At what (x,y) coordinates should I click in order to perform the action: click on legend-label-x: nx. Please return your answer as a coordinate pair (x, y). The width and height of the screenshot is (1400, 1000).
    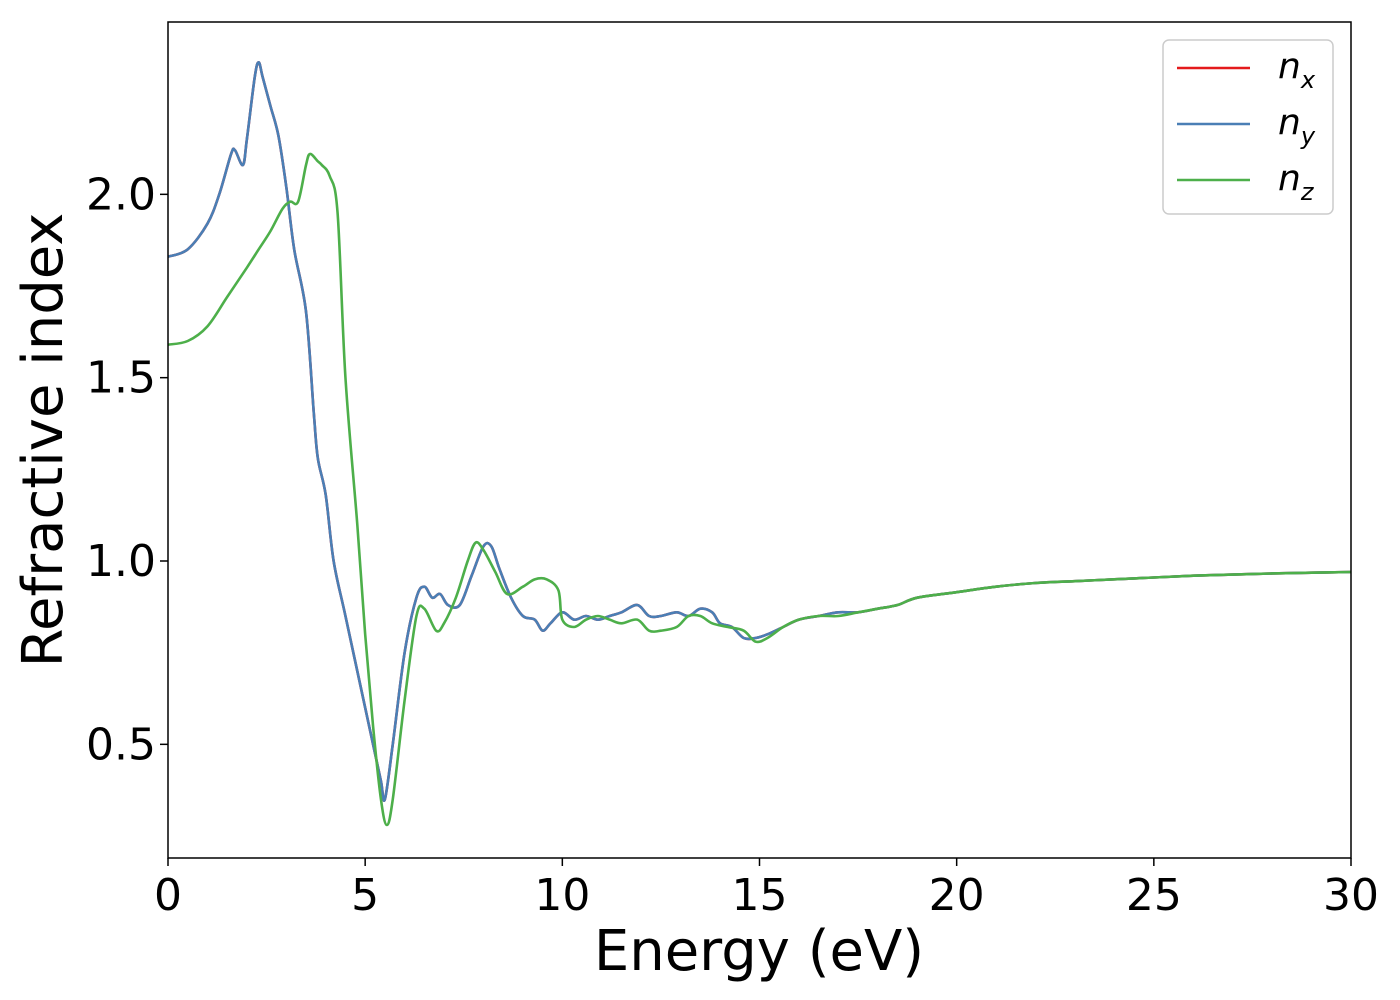
    Looking at the image, I should click on (1297, 70).